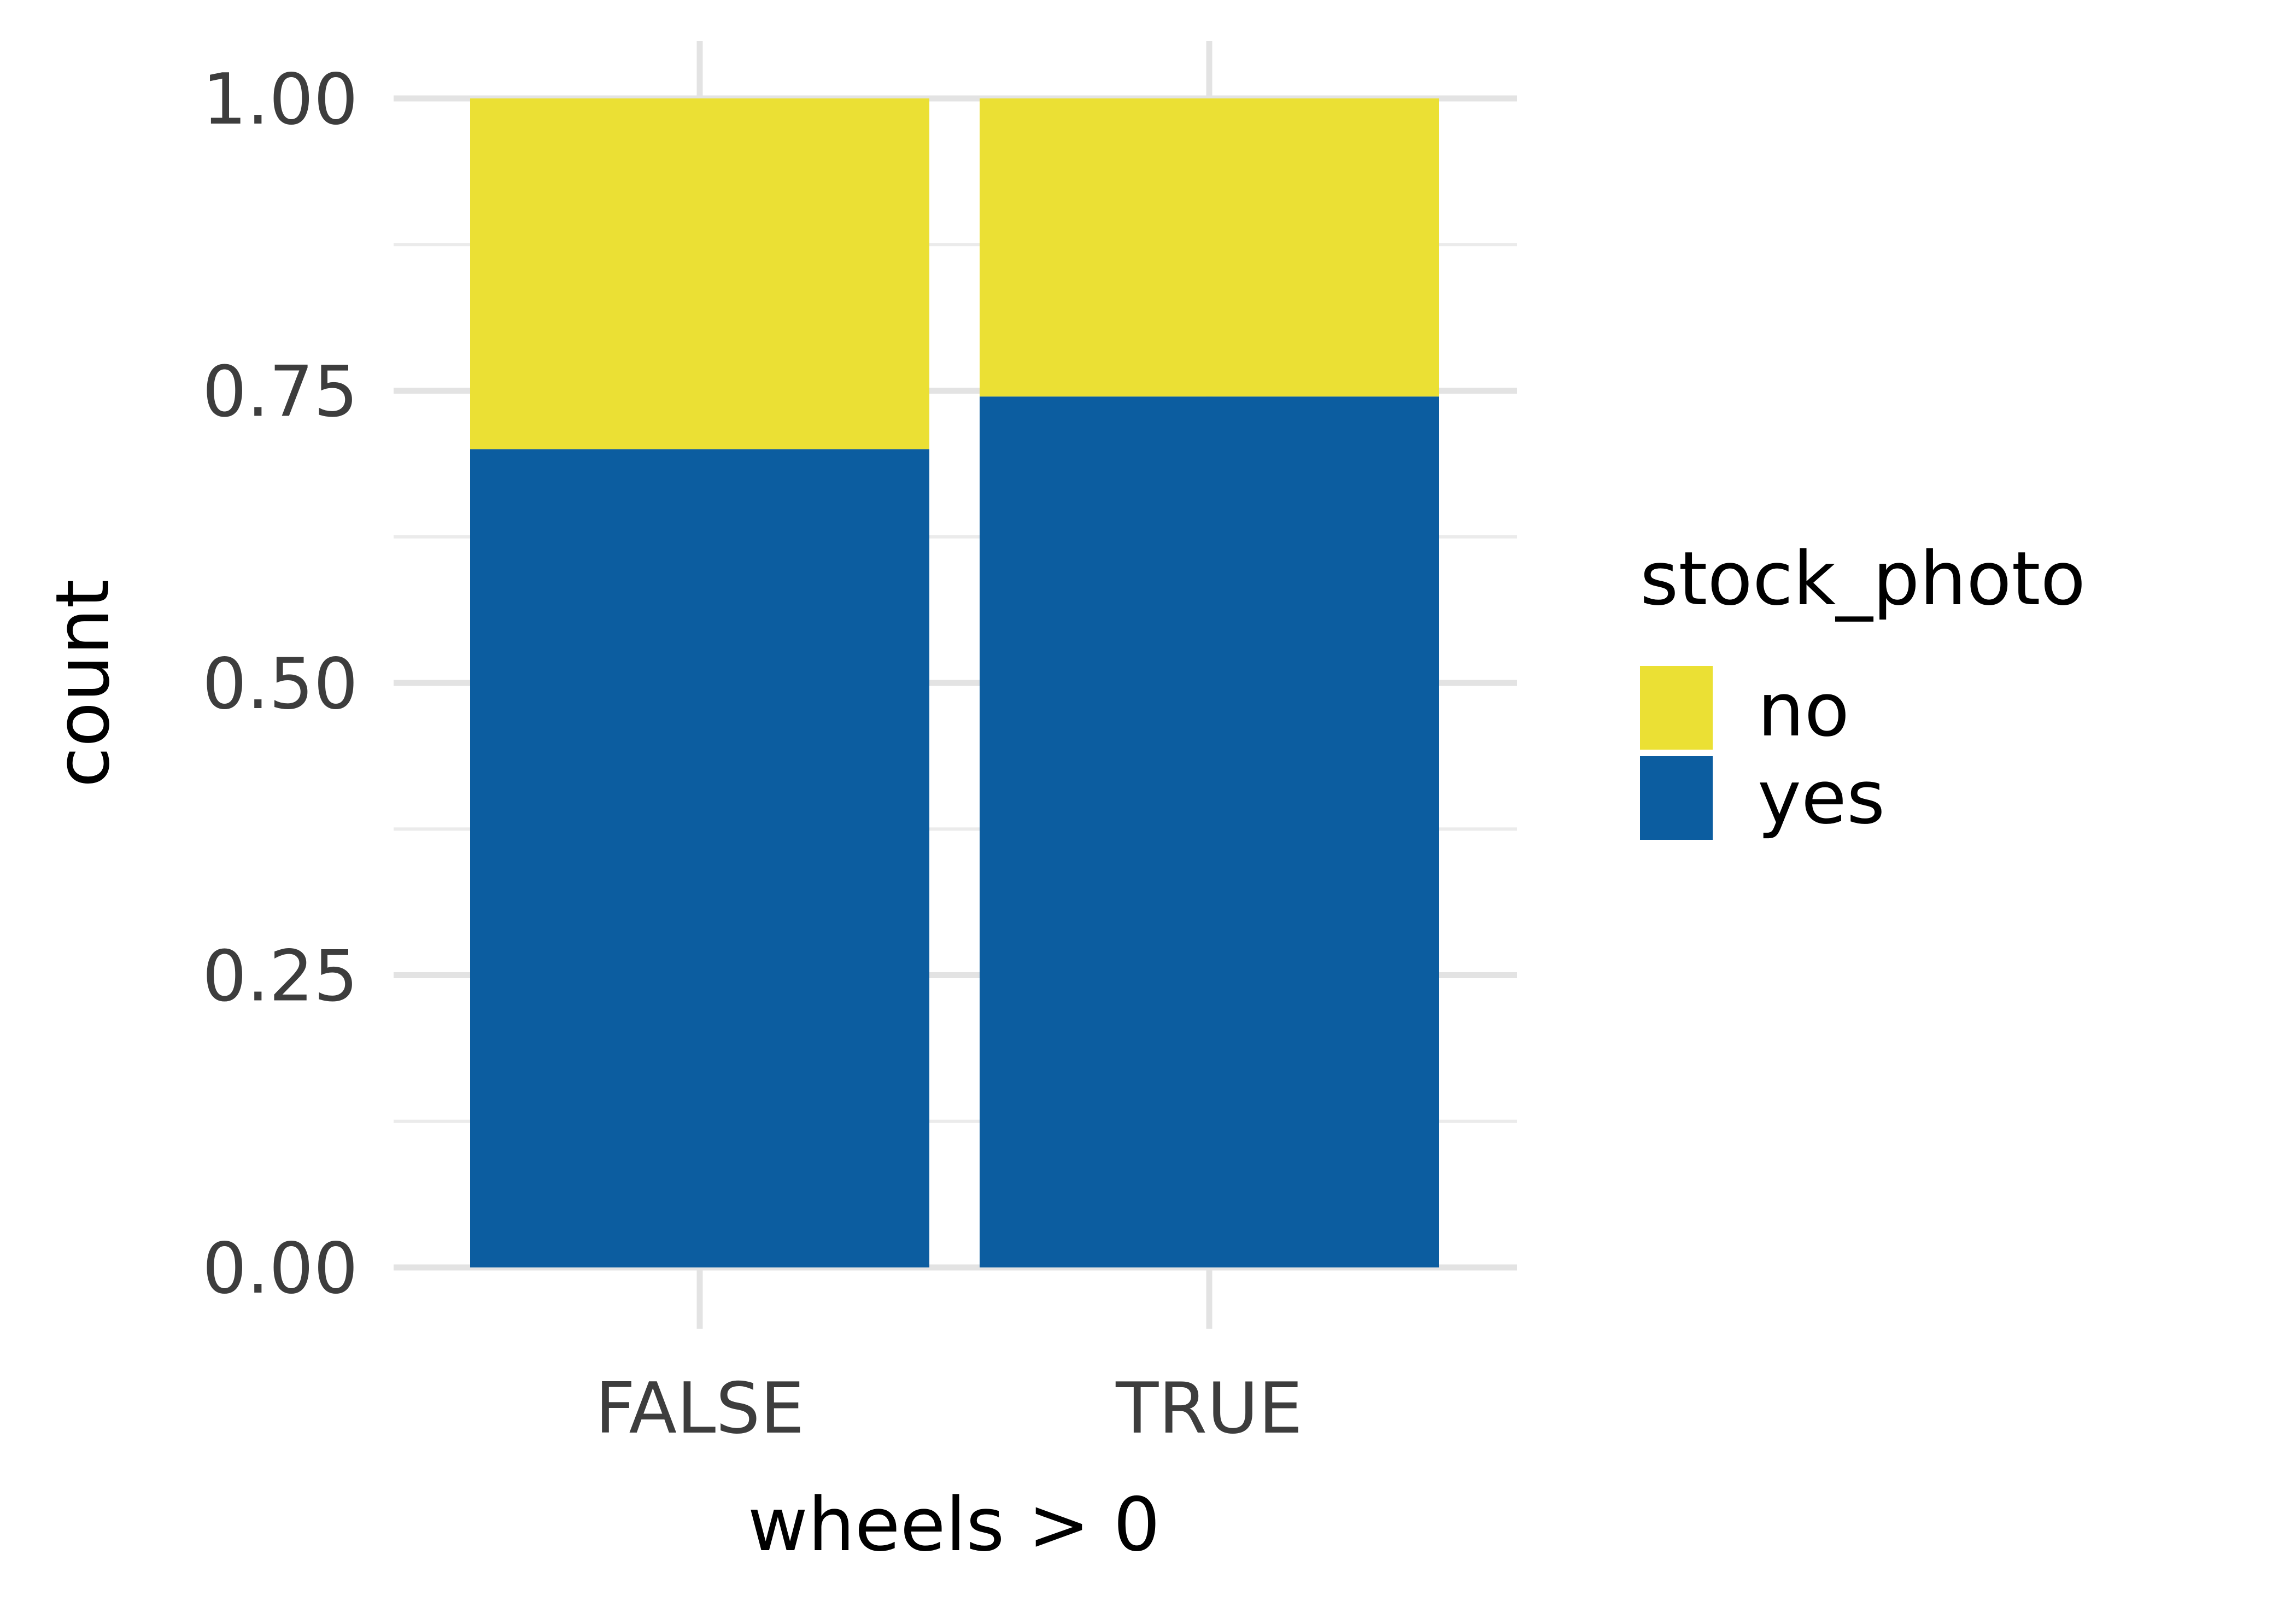 The image size is (2296, 1607). I want to click on y-tick-label: 0.75, so click(280, 393).